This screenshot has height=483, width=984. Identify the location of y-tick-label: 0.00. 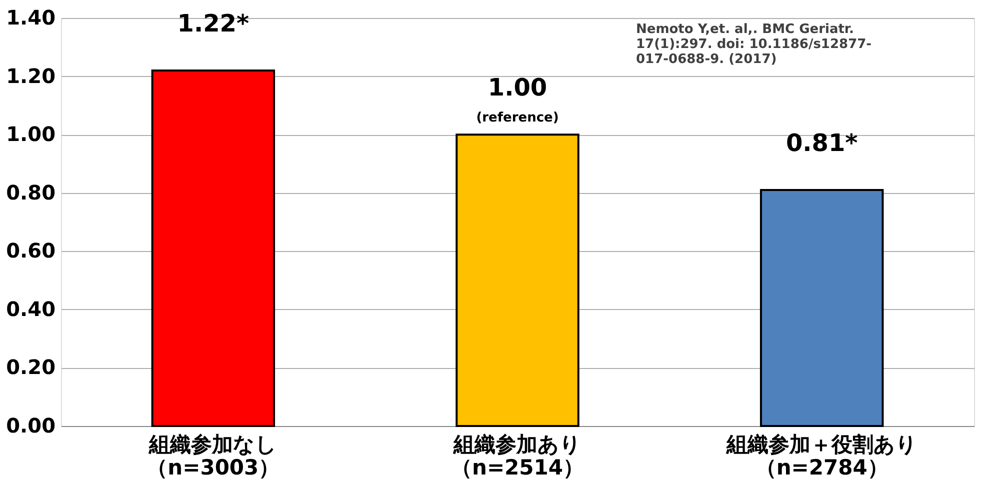
(31, 426).